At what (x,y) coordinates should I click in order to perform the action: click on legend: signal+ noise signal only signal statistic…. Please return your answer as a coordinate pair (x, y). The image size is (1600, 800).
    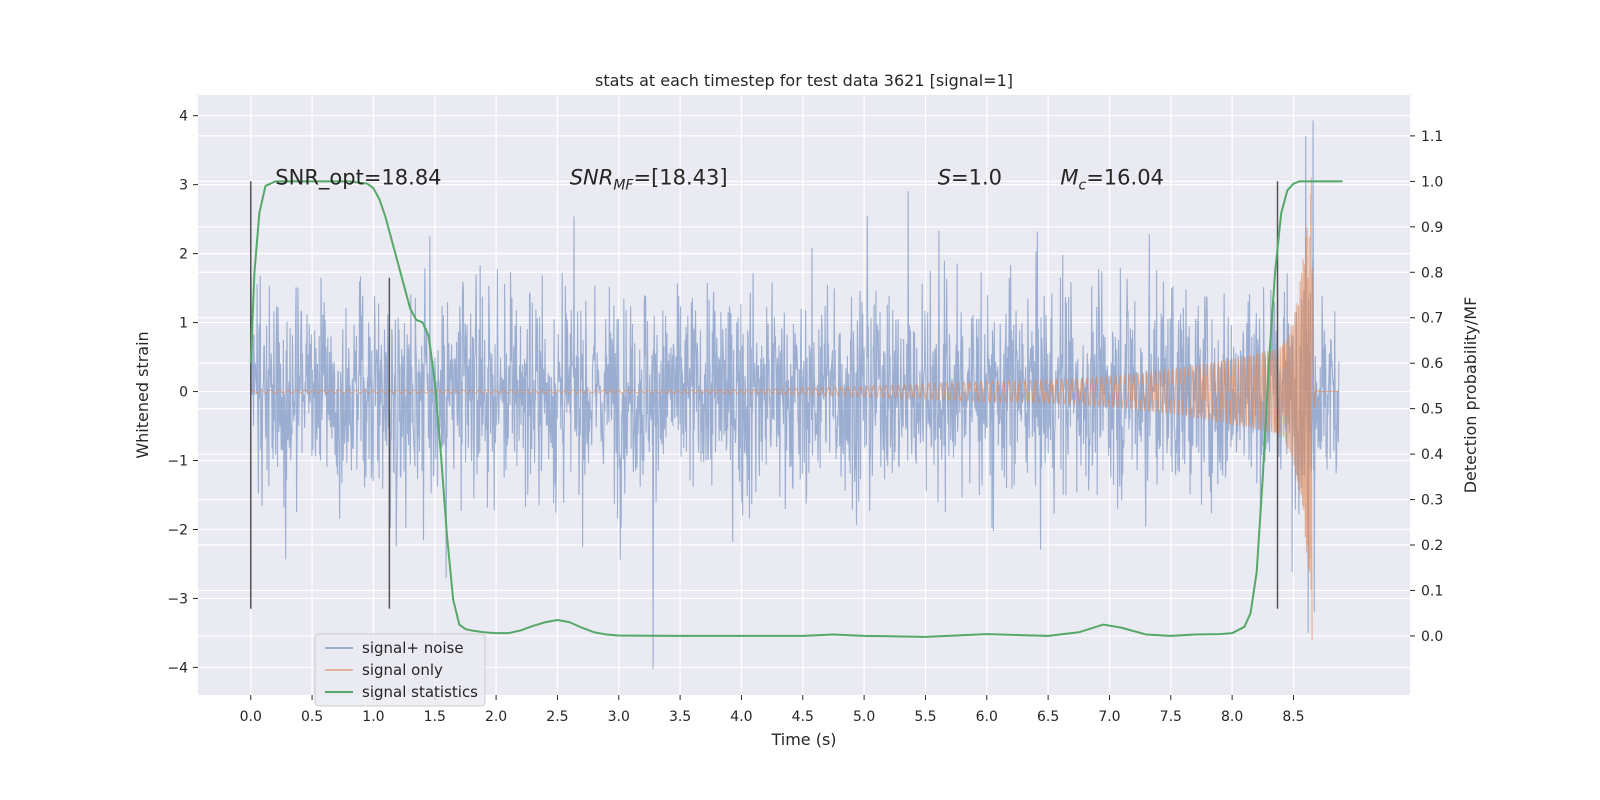
    Looking at the image, I should click on (400, 670).